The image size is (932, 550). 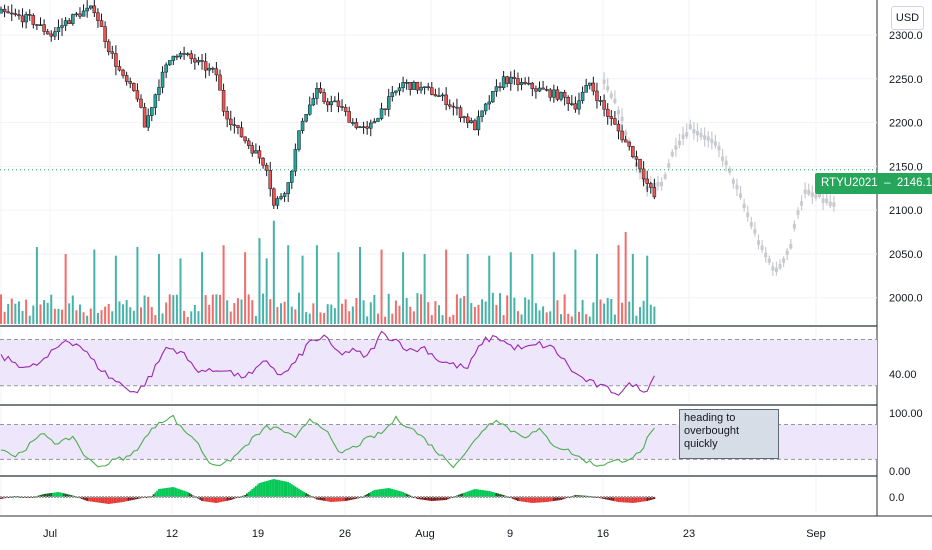 I want to click on rsi-tick-label: 40.00, so click(x=903, y=375).